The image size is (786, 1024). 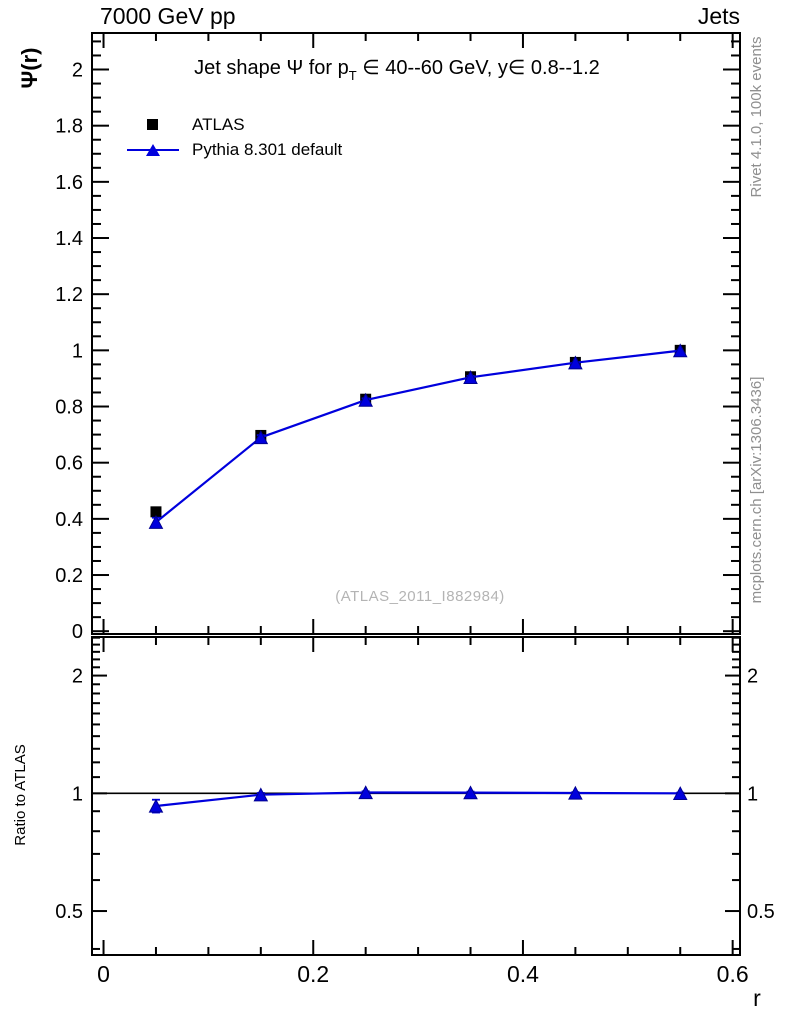 What do you see at coordinates (77, 71) in the screenshot?
I see `y-tick-label-main: 2` at bounding box center [77, 71].